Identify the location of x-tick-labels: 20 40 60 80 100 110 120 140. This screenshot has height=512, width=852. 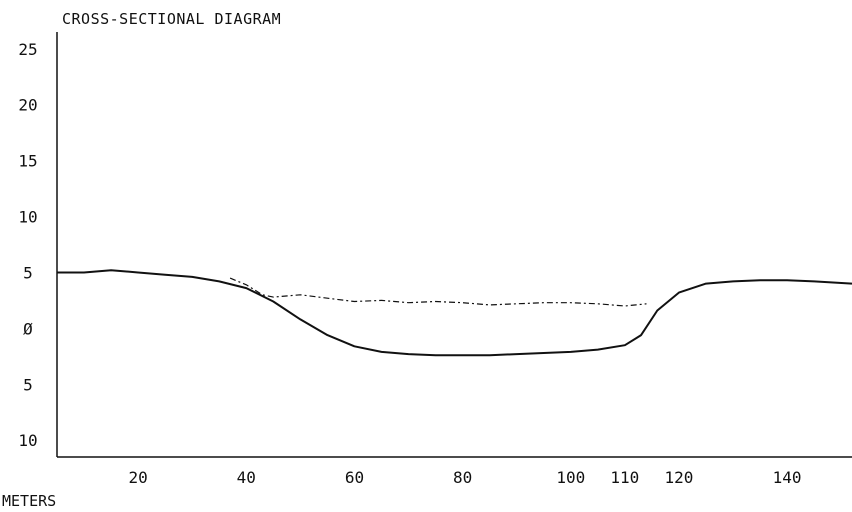
(464, 477).